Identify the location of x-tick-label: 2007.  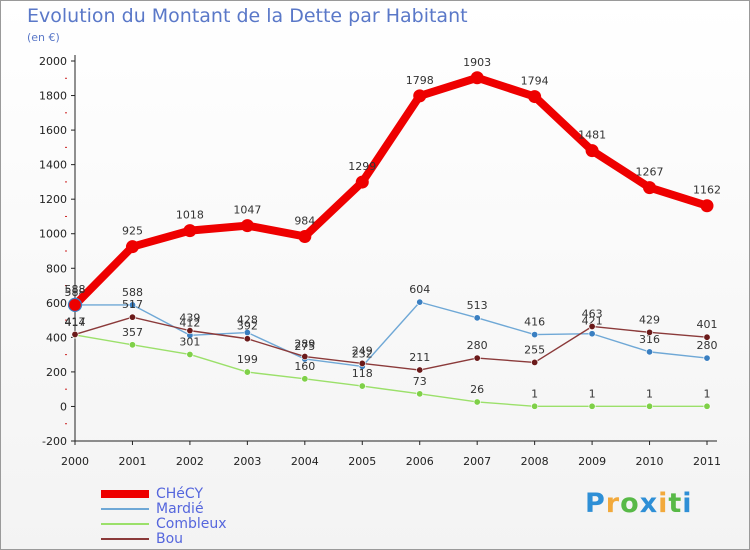
(477, 461).